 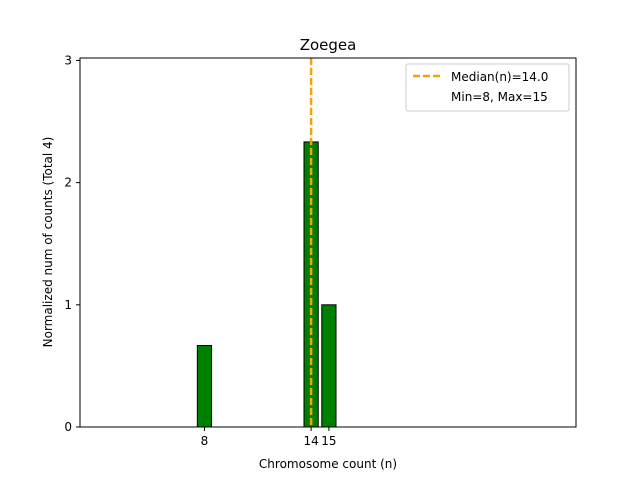 I want to click on y-tick-label: 3, so click(x=68, y=60).